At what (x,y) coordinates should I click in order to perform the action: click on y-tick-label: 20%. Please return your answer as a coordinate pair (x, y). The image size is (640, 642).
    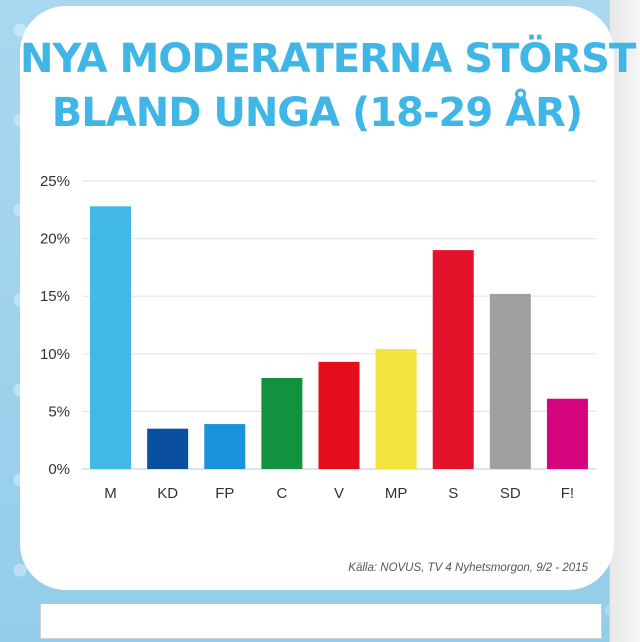
    Looking at the image, I should click on (55, 239).